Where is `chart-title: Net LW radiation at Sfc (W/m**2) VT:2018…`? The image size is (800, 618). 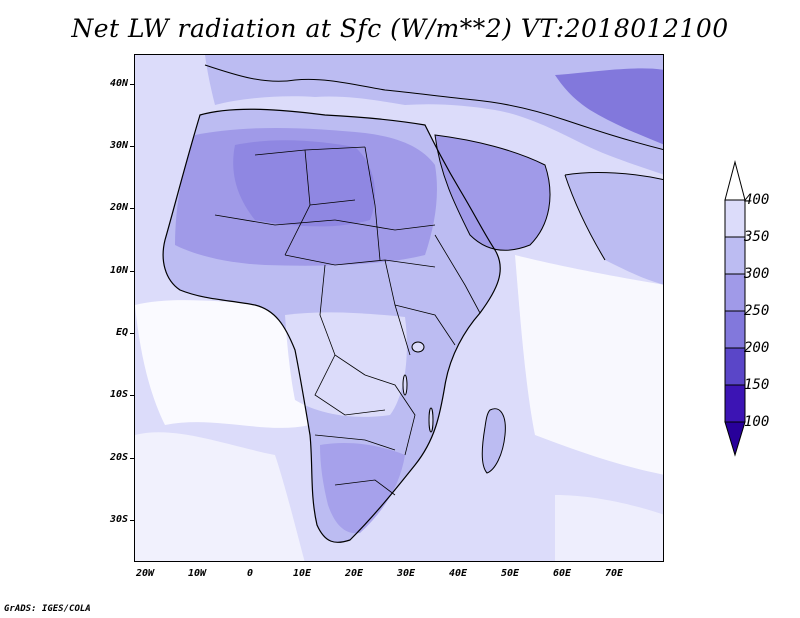 chart-title: Net LW radiation at Sfc (W/m**2) VT:2018… is located at coordinates (400, 28).